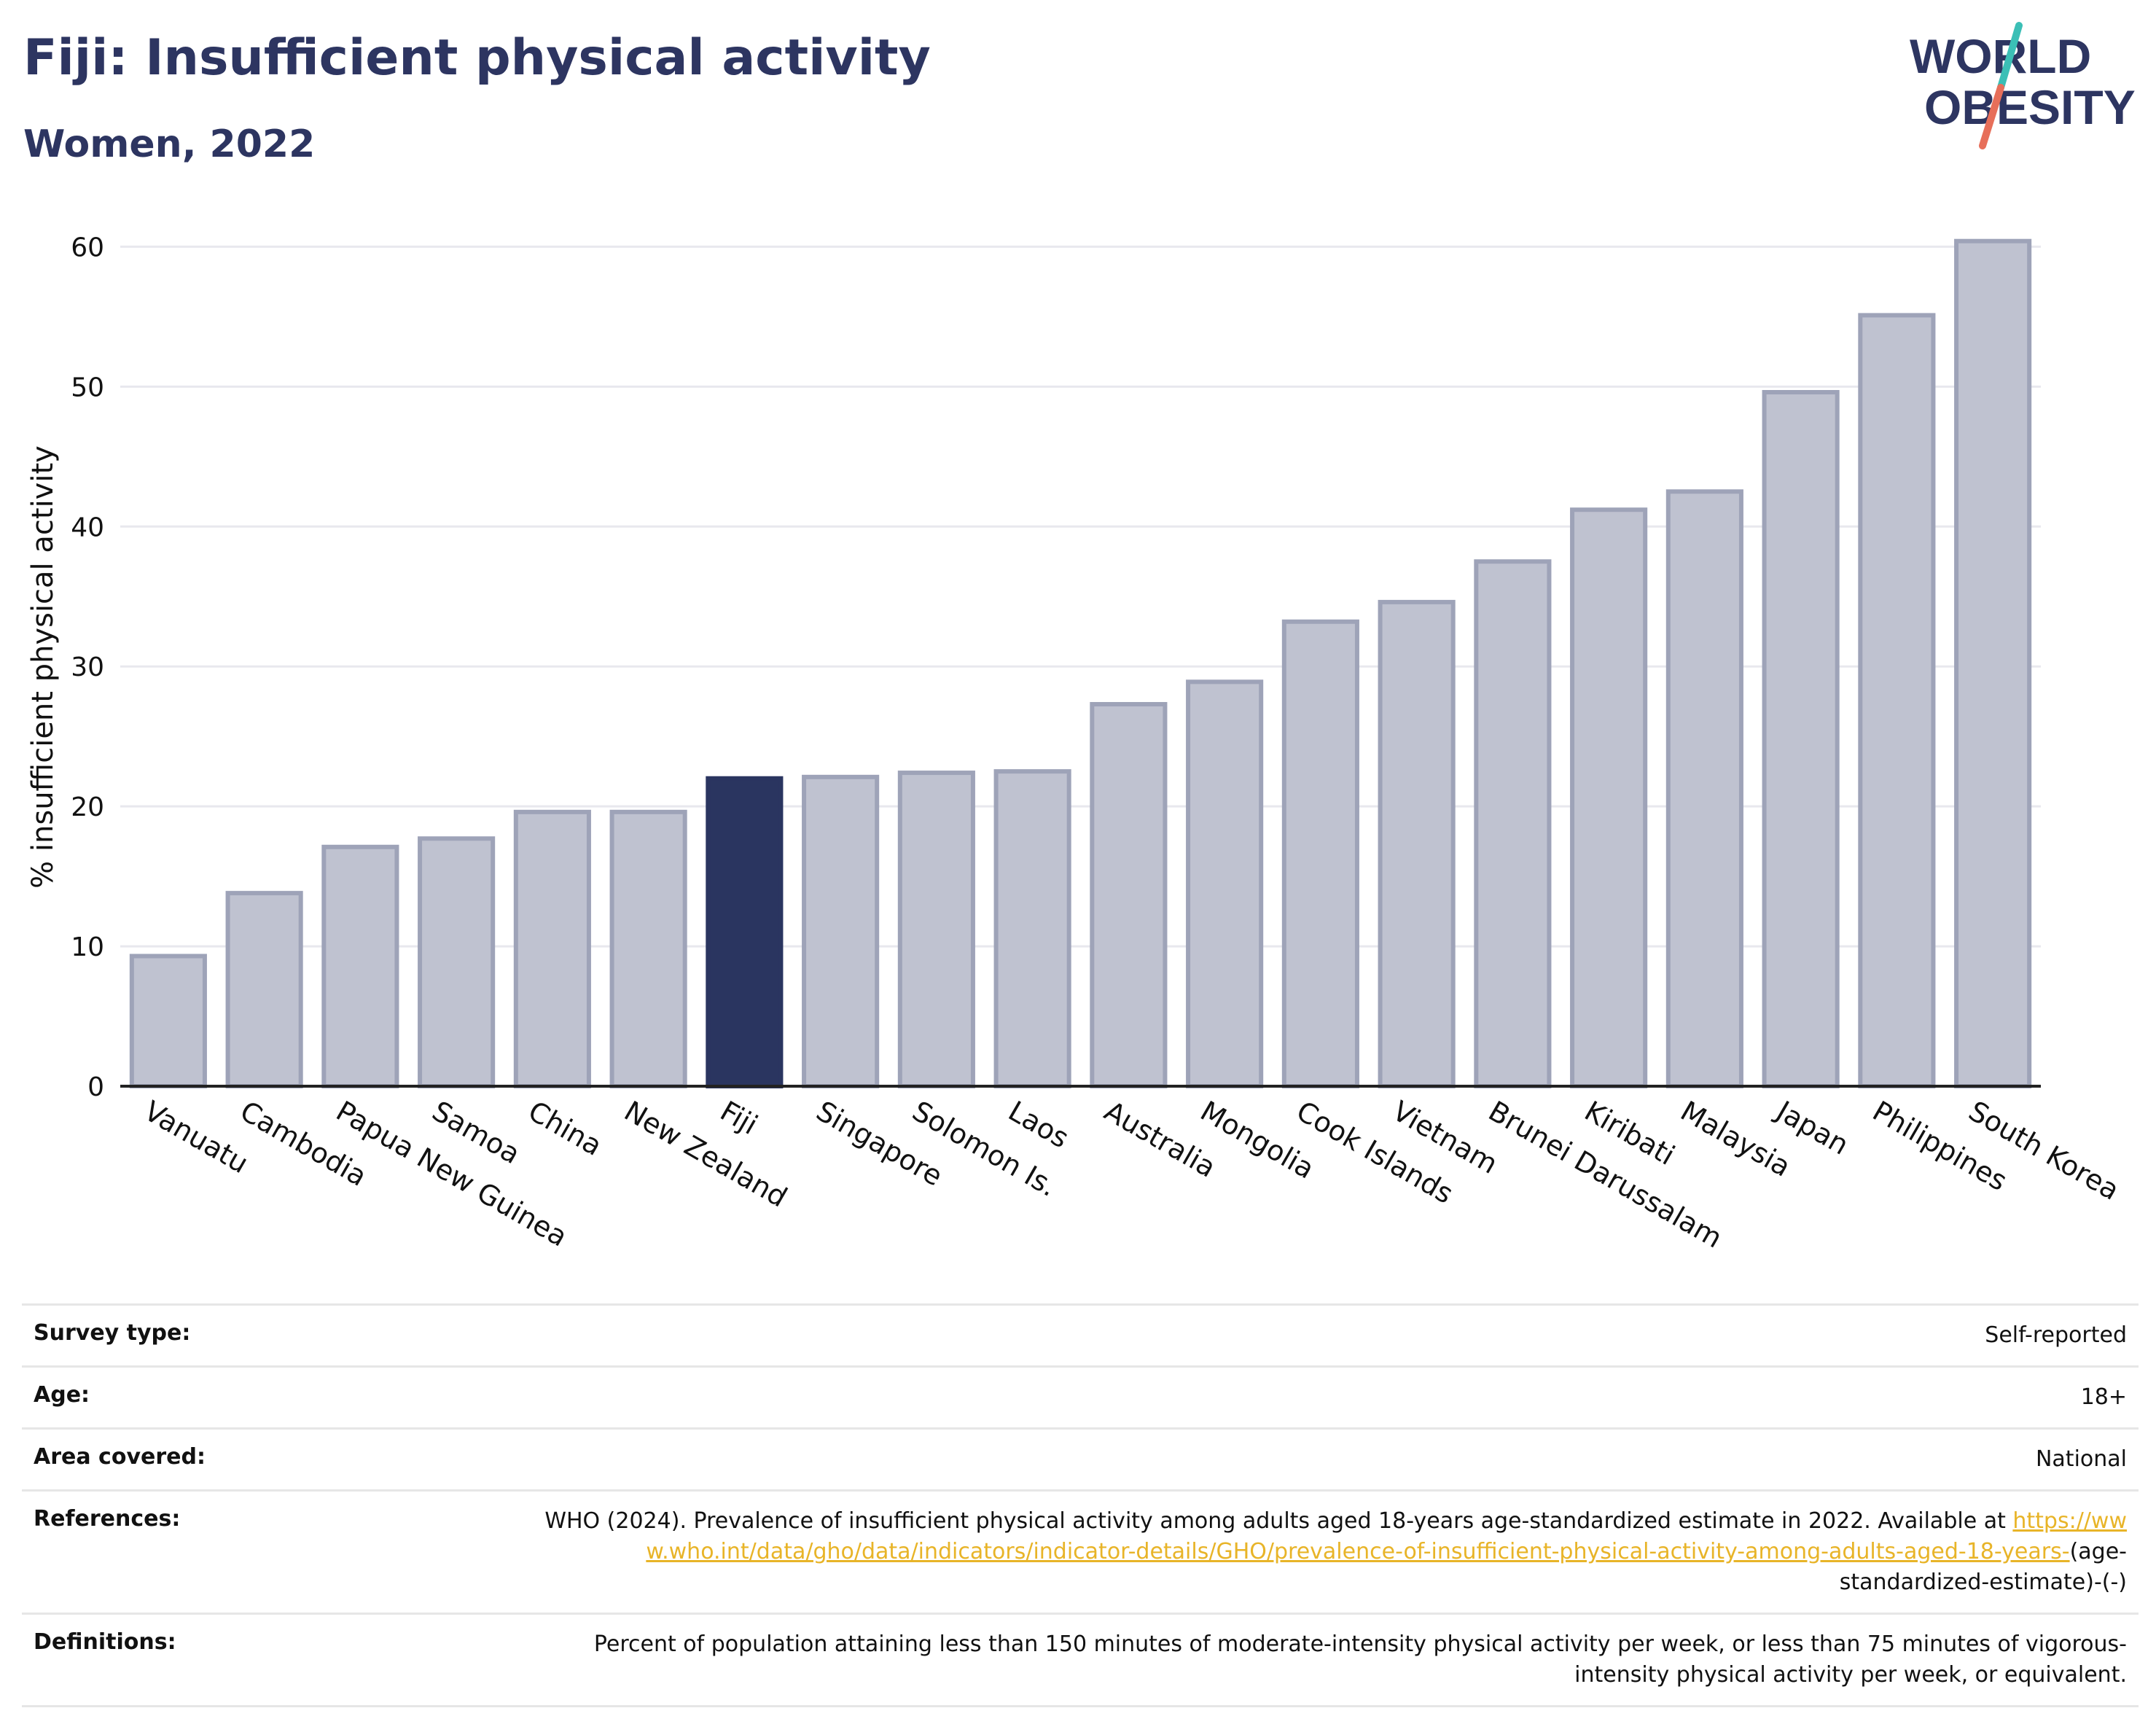 The width and height of the screenshot is (2156, 1735). What do you see at coordinates (120, 1457) in the screenshot?
I see `area-covered-label: Area covered:` at bounding box center [120, 1457].